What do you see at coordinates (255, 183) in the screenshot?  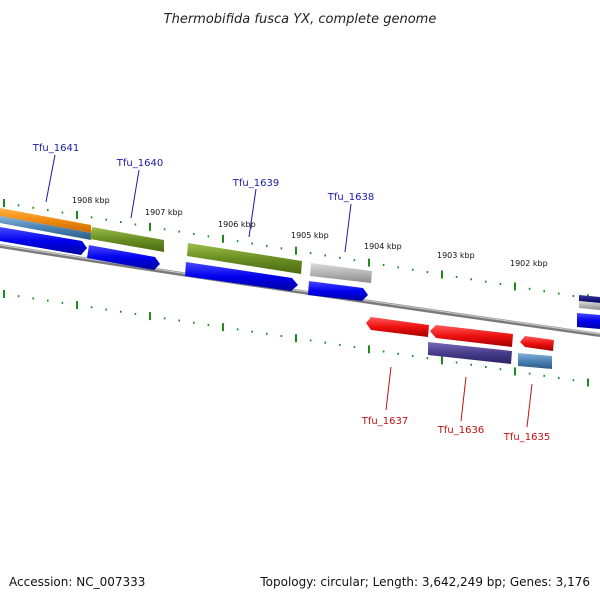 I see `gene-label-tfu-1639: Tfu_1639` at bounding box center [255, 183].